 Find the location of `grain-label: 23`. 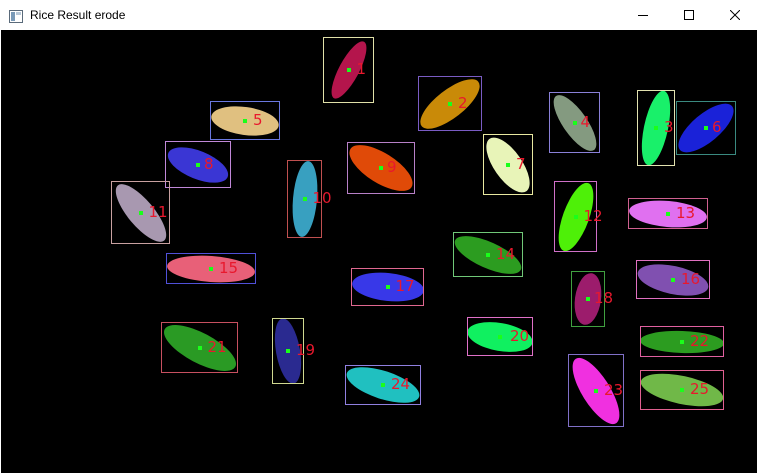

grain-label: 23 is located at coordinates (614, 389).